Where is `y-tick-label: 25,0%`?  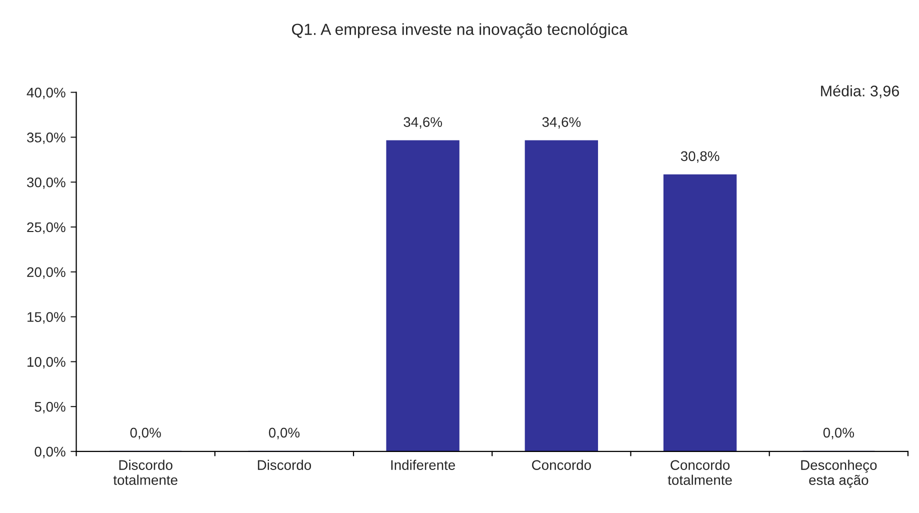 y-tick-label: 25,0% is located at coordinates (46, 228).